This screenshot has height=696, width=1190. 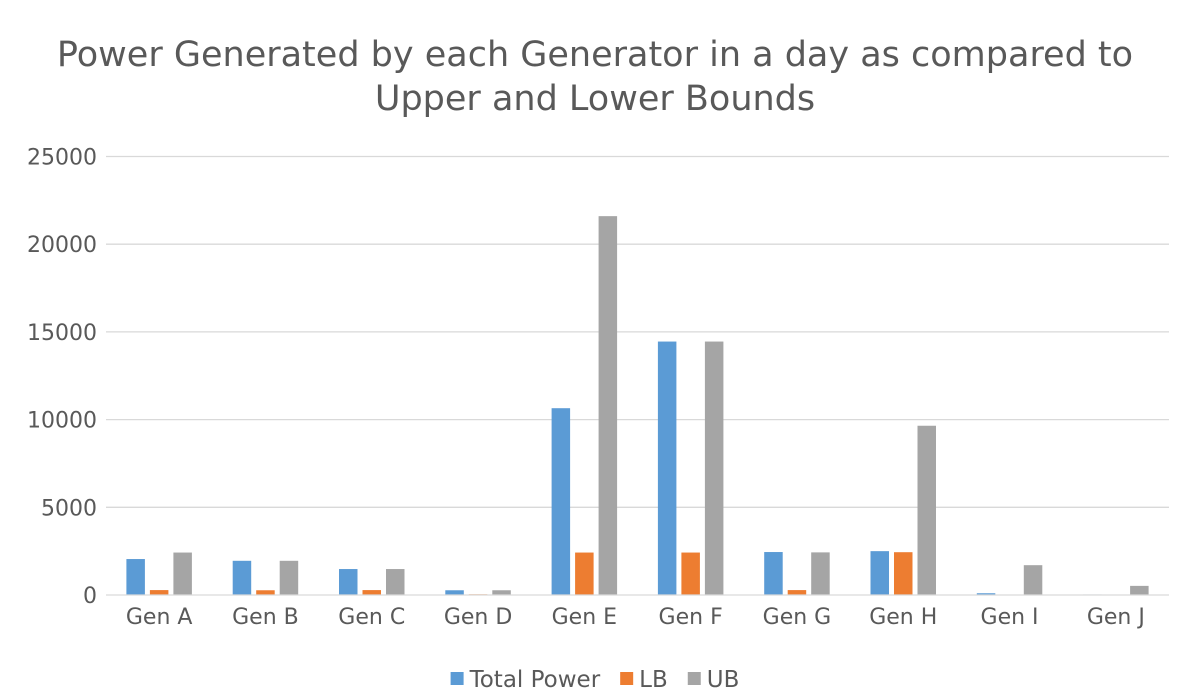 What do you see at coordinates (797, 617) in the screenshot?
I see `x-tick-label: Gen G` at bounding box center [797, 617].